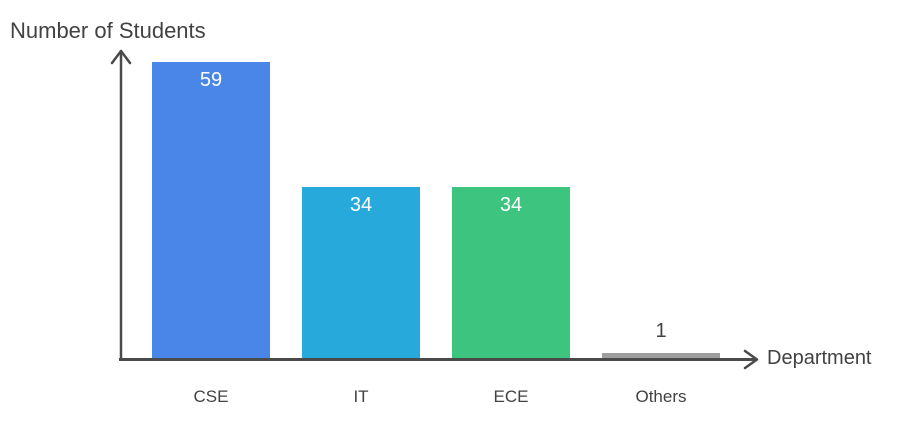  What do you see at coordinates (211, 396) in the screenshot?
I see `category-label-cse: CSE` at bounding box center [211, 396].